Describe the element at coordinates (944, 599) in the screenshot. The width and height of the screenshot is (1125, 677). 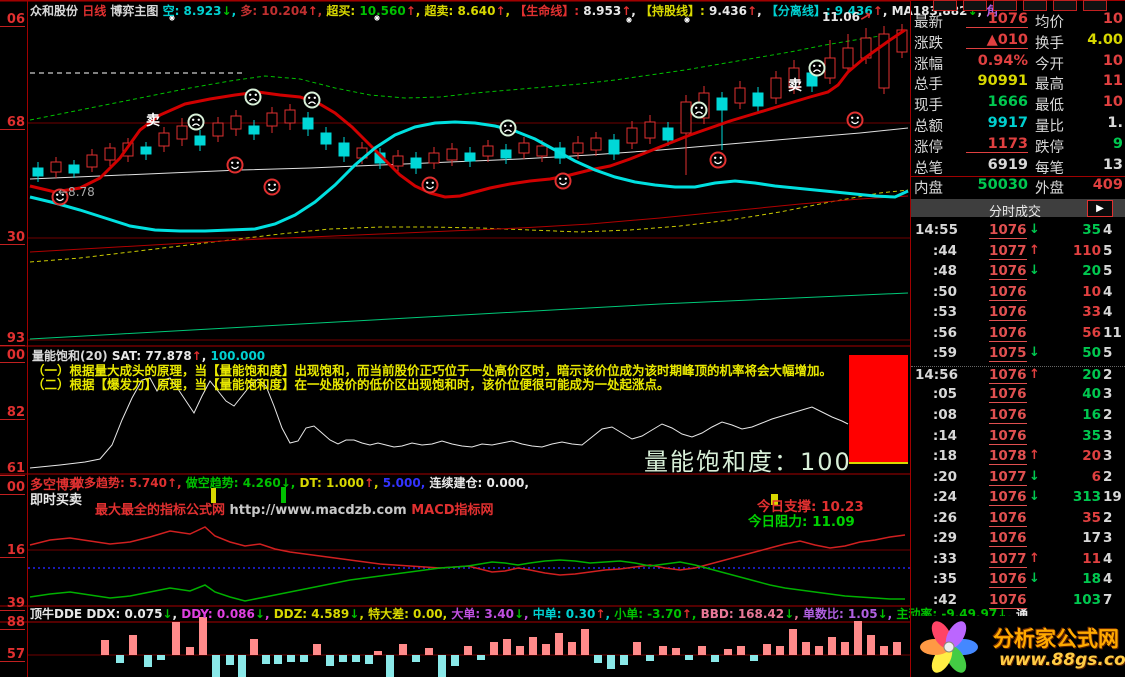
I see `tape-time: :42` at that location.